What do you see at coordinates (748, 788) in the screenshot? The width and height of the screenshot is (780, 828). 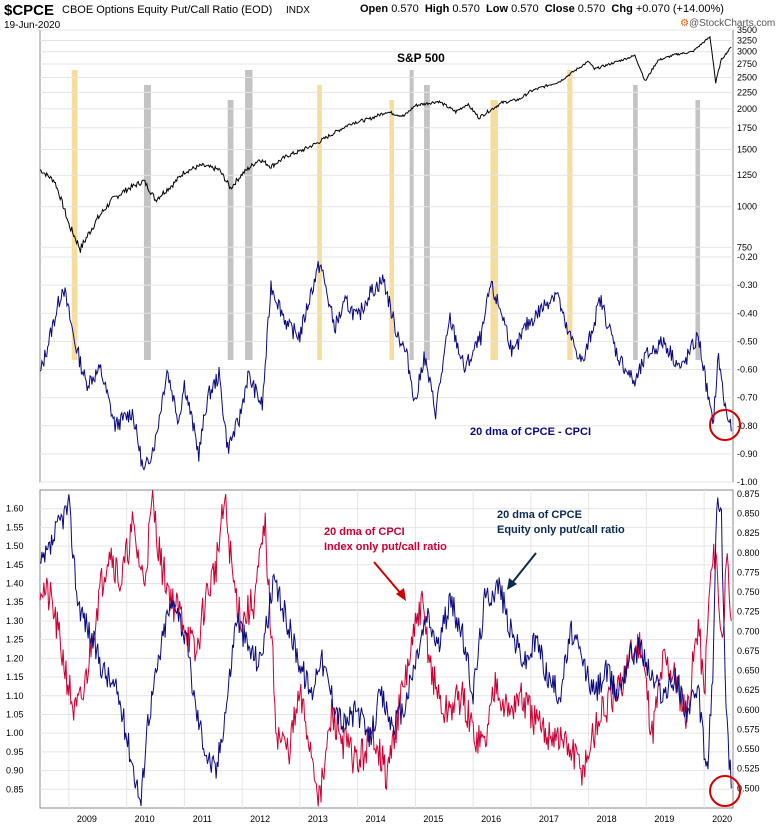 I see `right-y-tick: 0.500` at bounding box center [748, 788].